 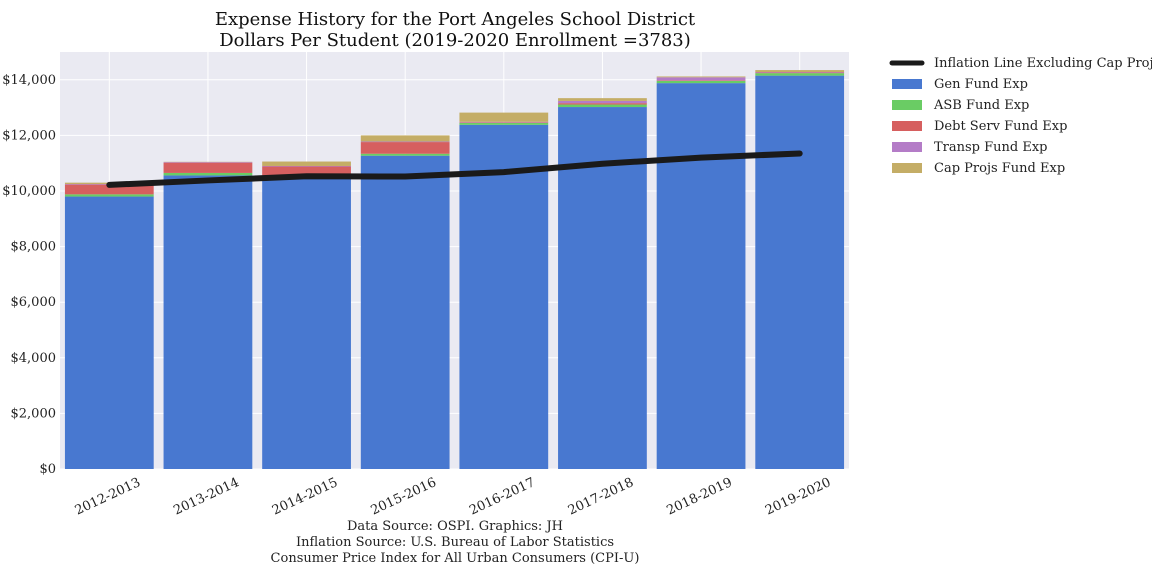 What do you see at coordinates (47, 469) in the screenshot?
I see `y-tick-label: $0` at bounding box center [47, 469].